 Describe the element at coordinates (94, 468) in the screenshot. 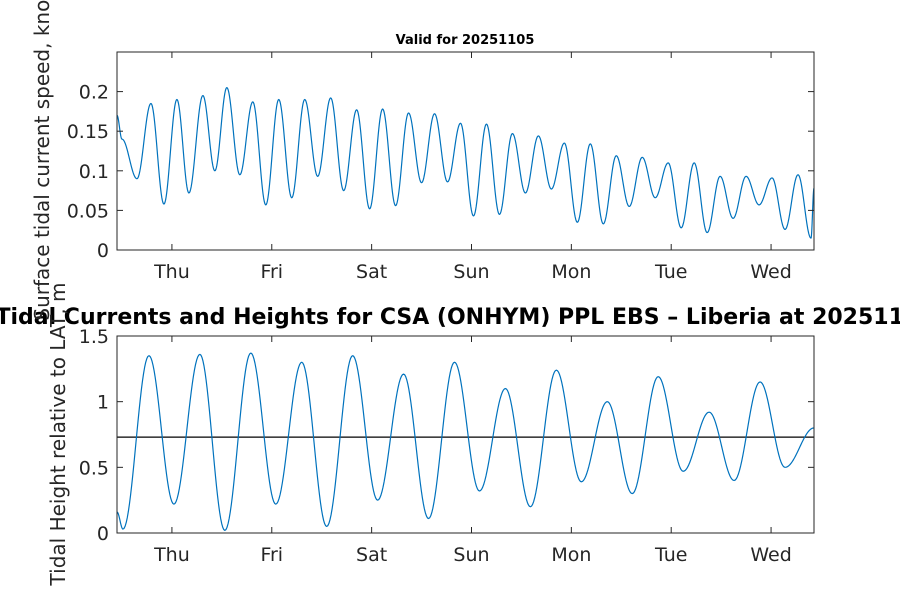

I see `tidal-height-y-tick-label: 0.5` at that location.